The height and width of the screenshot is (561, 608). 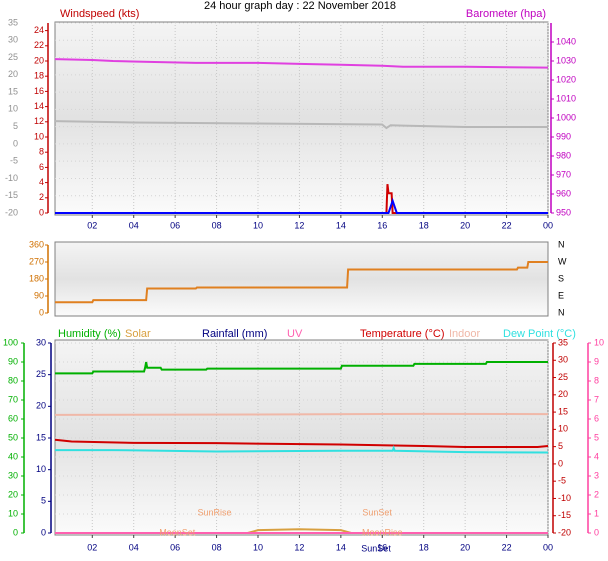 What do you see at coordinates (99, 14) in the screenshot?
I see `axis-title: Windspeed (kts)` at bounding box center [99, 14].